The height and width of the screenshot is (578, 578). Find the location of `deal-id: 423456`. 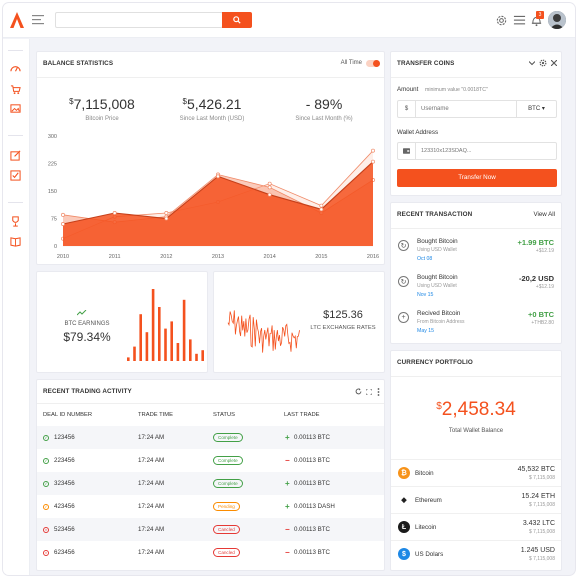

deal-id: 423456 is located at coordinates (64, 506).